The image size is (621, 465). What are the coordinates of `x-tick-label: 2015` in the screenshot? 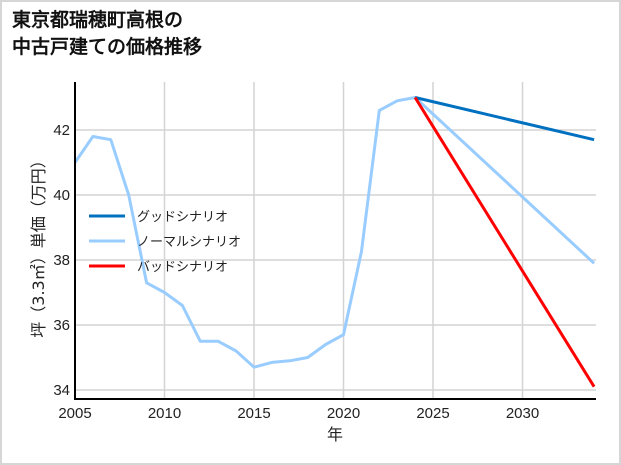 It's located at (253, 413).